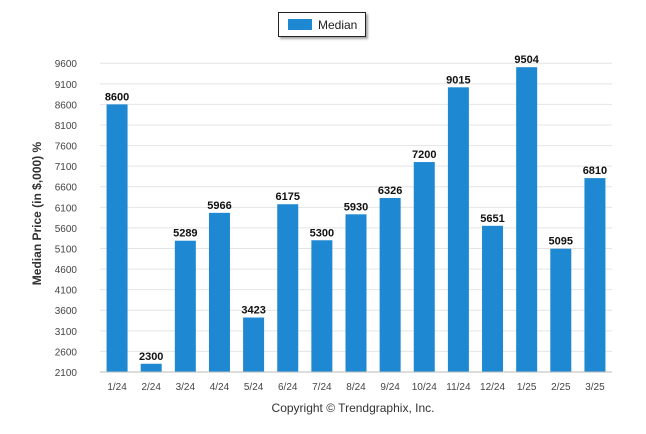 The image size is (646, 434). Describe the element at coordinates (151, 357) in the screenshot. I see `data-label: 2300` at that location.